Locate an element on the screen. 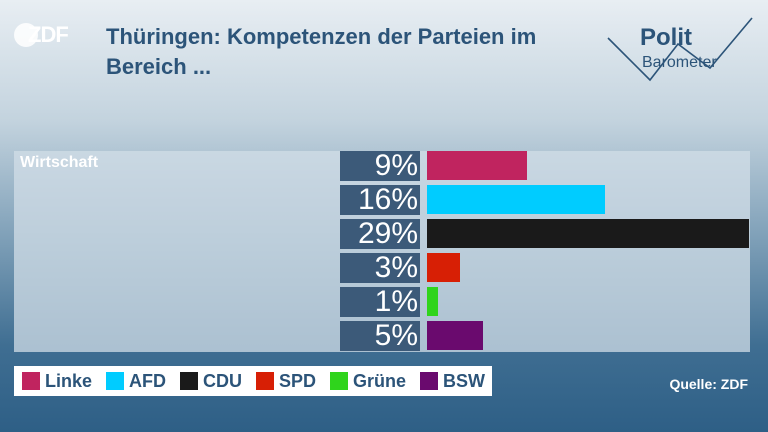 The width and height of the screenshot is (768, 432). bar-bsw is located at coordinates (455, 335).